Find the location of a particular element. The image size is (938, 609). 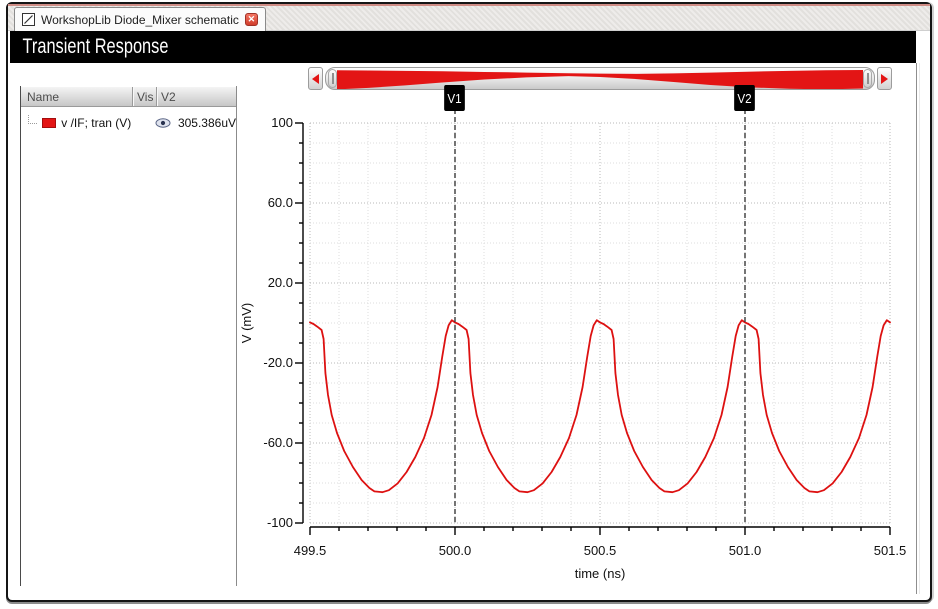

y-tick-label: -20.0 is located at coordinates (278, 362).